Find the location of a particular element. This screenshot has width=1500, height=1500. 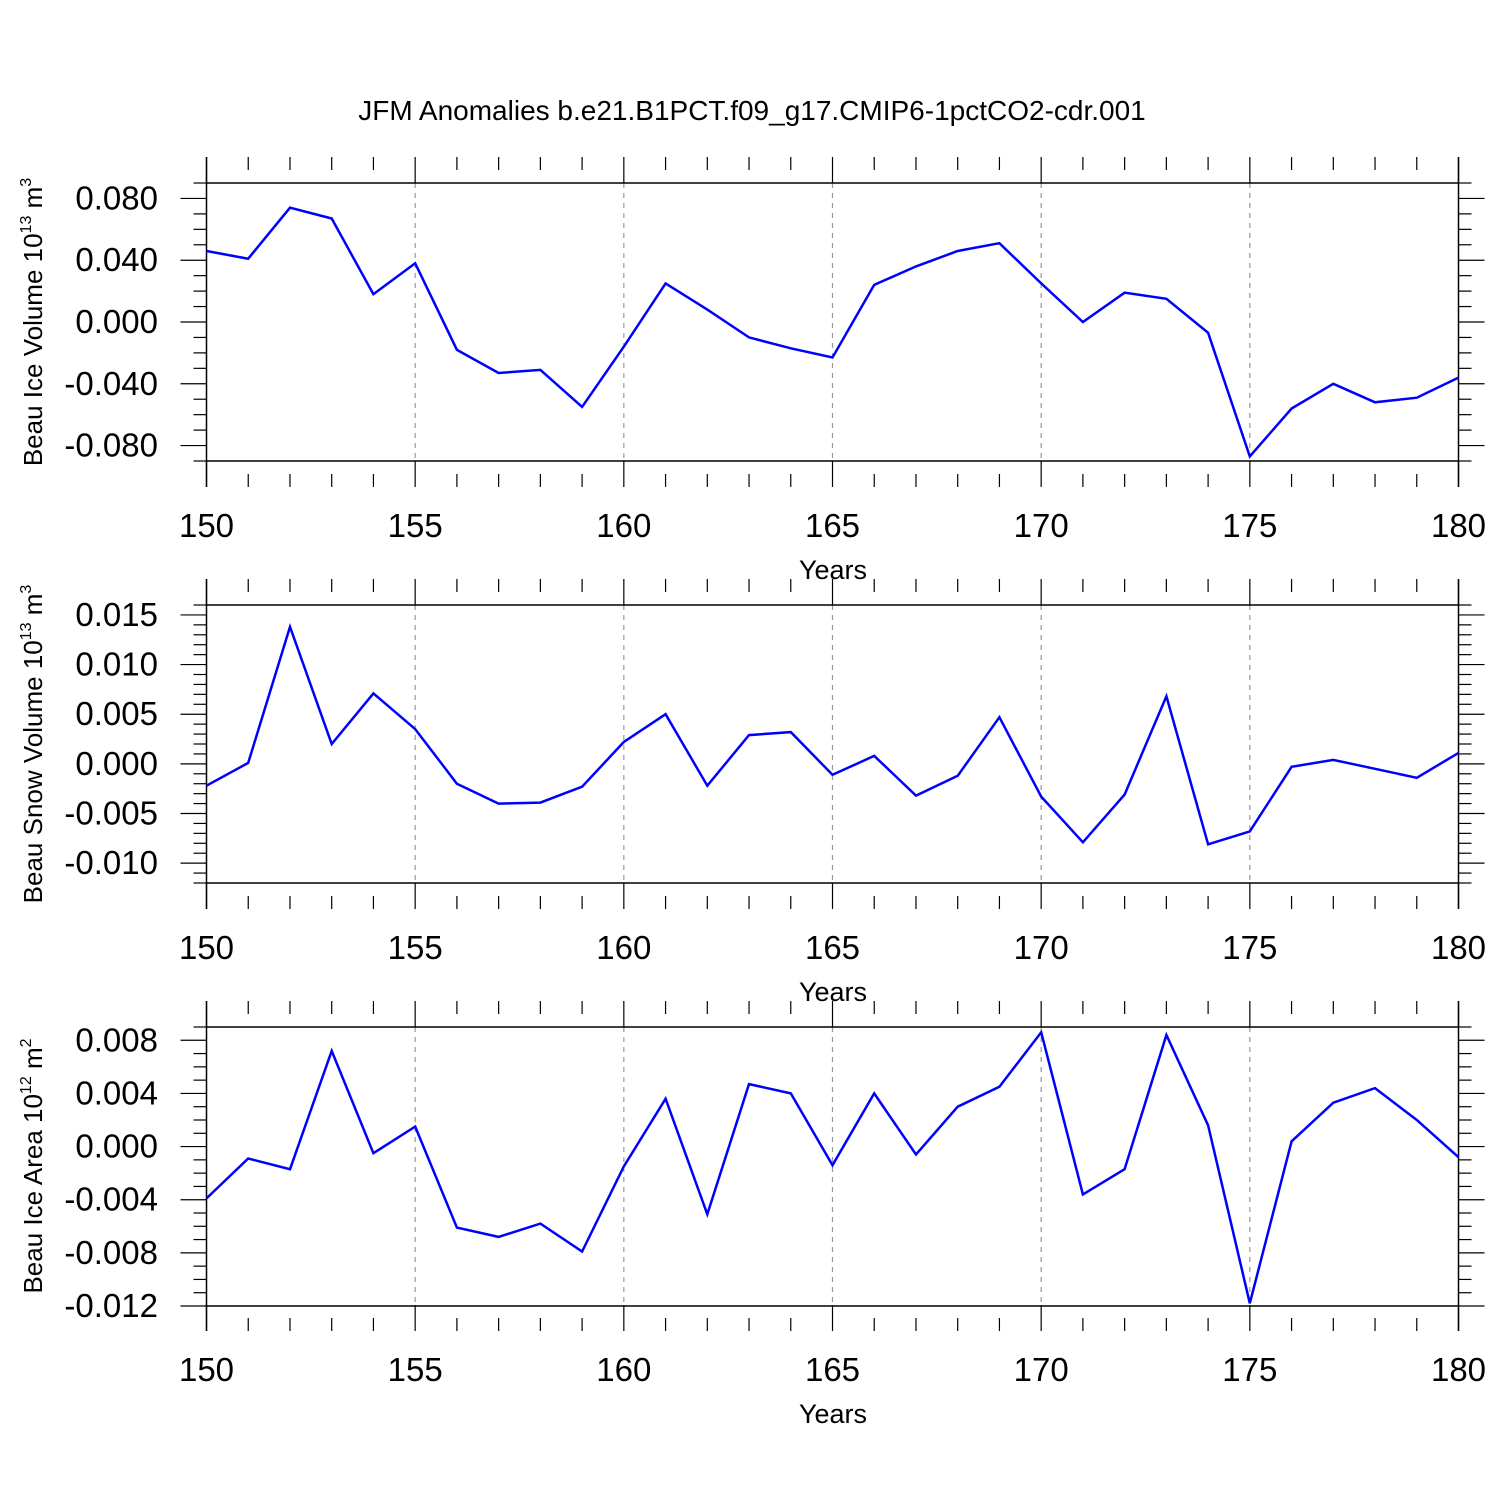

y-tick-label: -0.040 is located at coordinates (111, 383).